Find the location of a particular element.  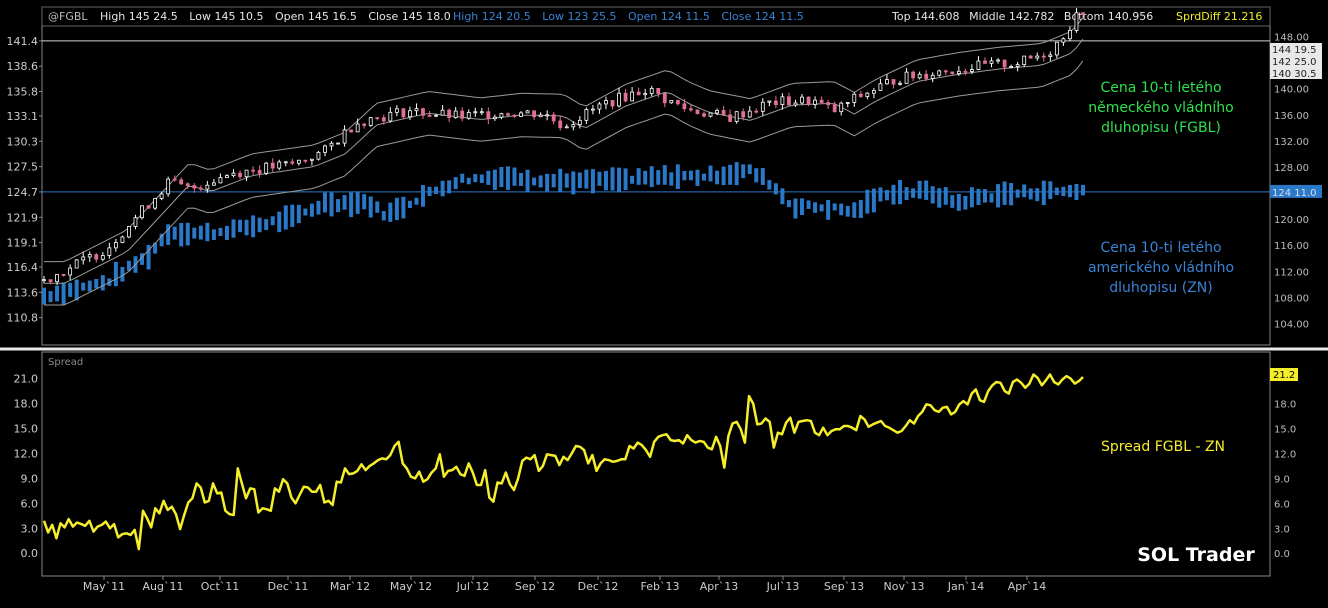

zn-low-value: 123 25.5 is located at coordinates (591, 16).